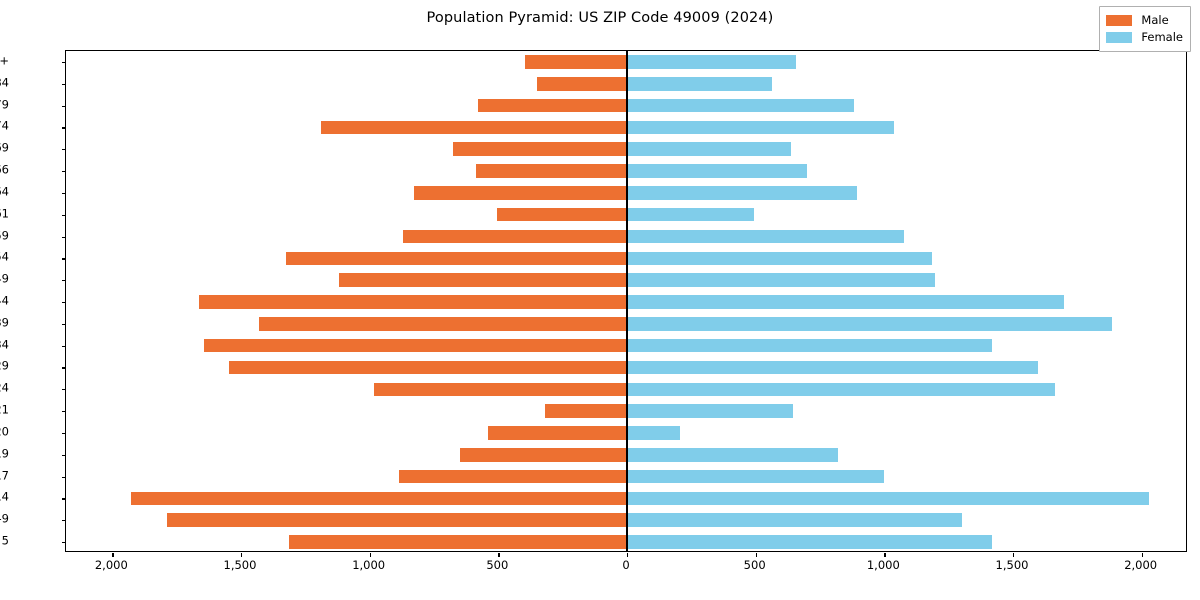 The image size is (1200, 600). What do you see at coordinates (4, 103) in the screenshot?
I see `y-axis-label: 75-79` at bounding box center [4, 103].